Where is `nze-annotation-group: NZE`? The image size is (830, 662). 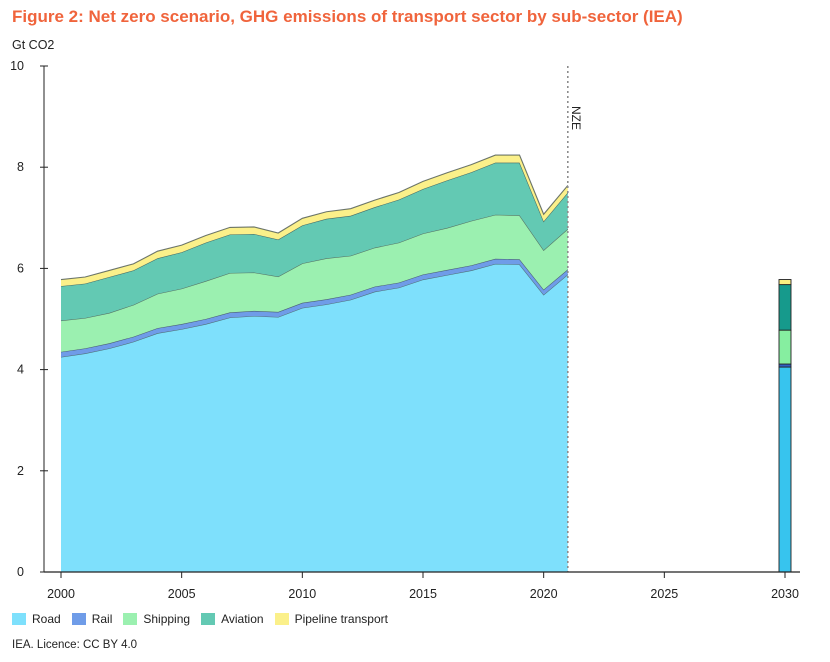 nze-annotation-group: NZE is located at coordinates (574, 319).